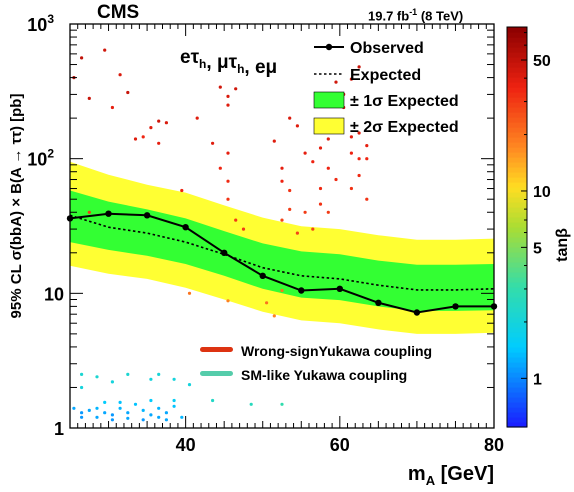 The image size is (574, 492). What do you see at coordinates (440, 16) in the screenshot?
I see `lumi-energy: (8 TeV)` at bounding box center [440, 16].